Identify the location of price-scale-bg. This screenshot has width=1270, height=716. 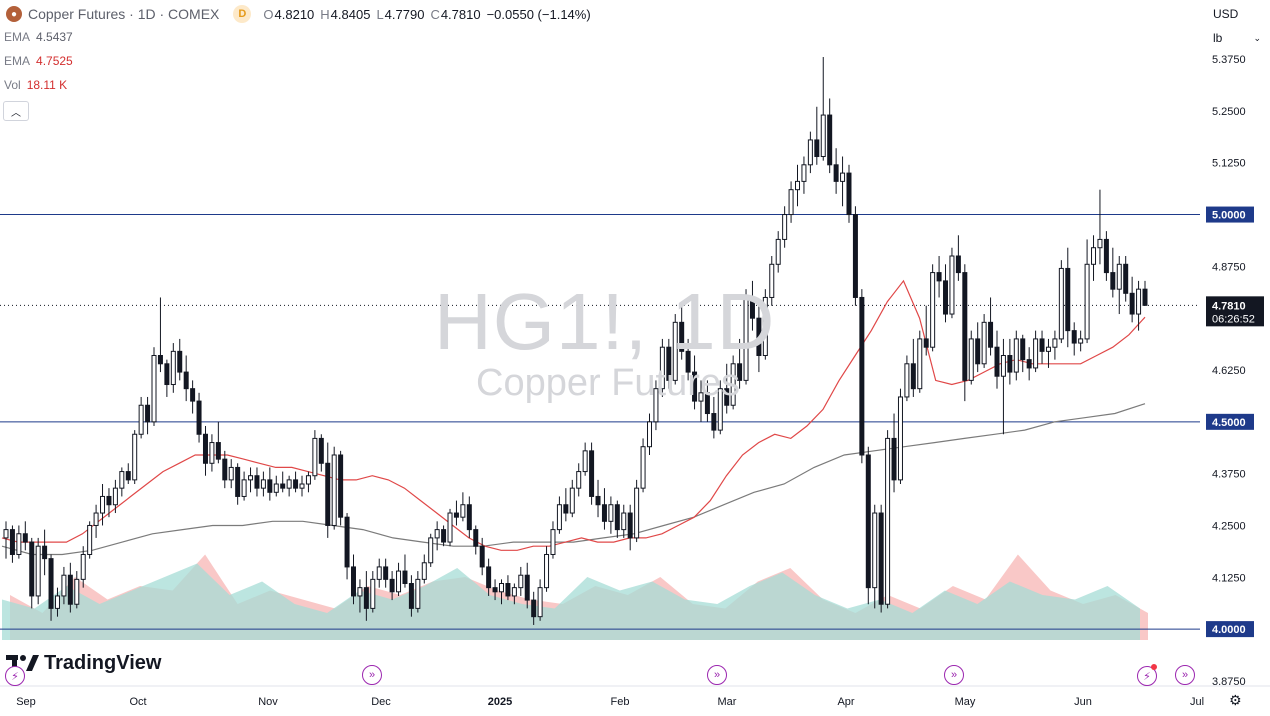
(1235, 358).